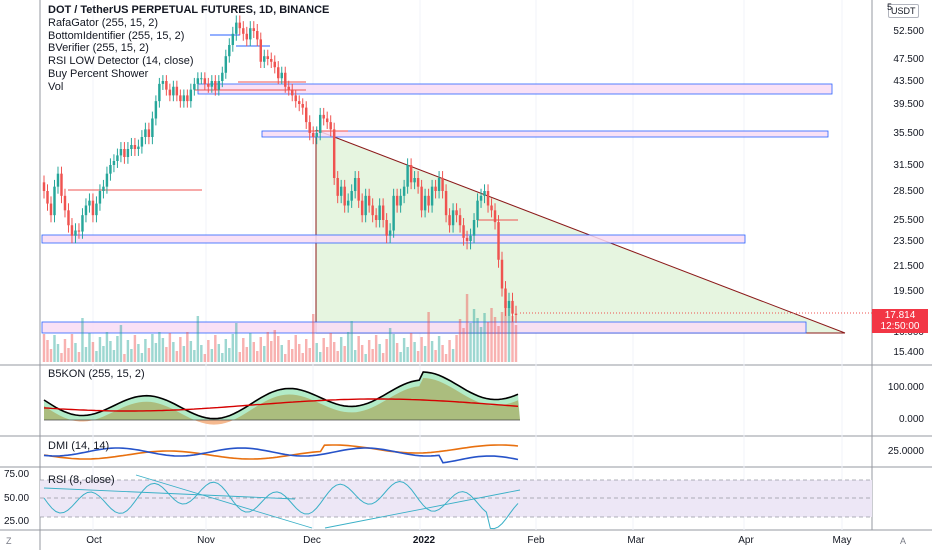 The width and height of the screenshot is (932, 550). I want to click on indicator-bverifier: BVerifier (255, 15, 2), so click(98, 48).